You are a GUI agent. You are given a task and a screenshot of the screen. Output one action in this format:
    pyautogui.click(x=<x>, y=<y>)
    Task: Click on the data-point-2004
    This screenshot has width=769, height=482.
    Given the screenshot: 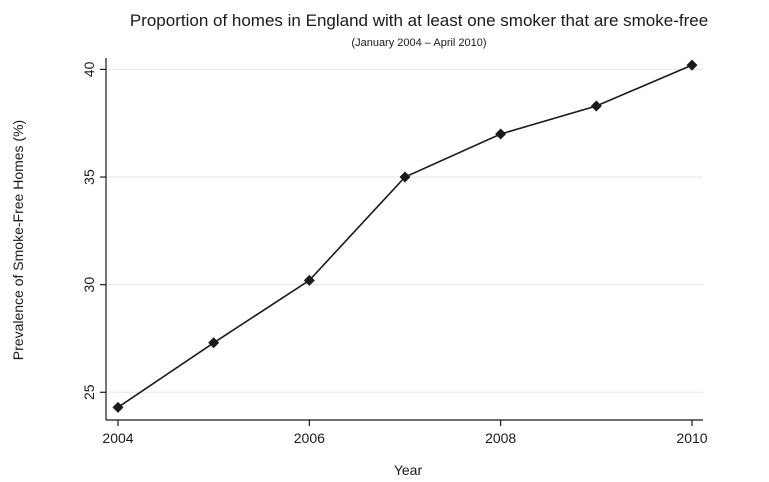 What is the action you would take?
    pyautogui.click(x=118, y=407)
    